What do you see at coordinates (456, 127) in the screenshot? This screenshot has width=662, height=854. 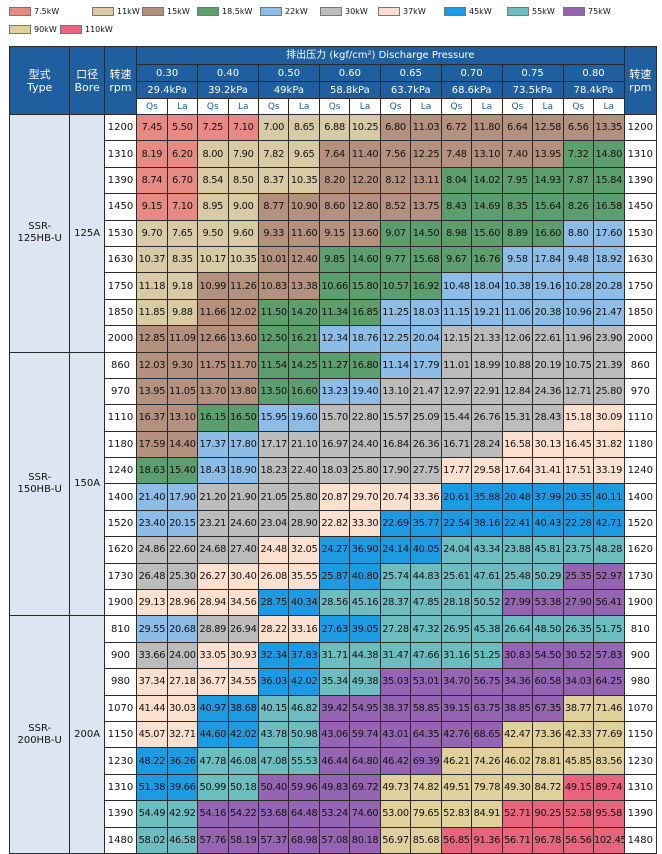 I see `qs-value: 6.72` at bounding box center [456, 127].